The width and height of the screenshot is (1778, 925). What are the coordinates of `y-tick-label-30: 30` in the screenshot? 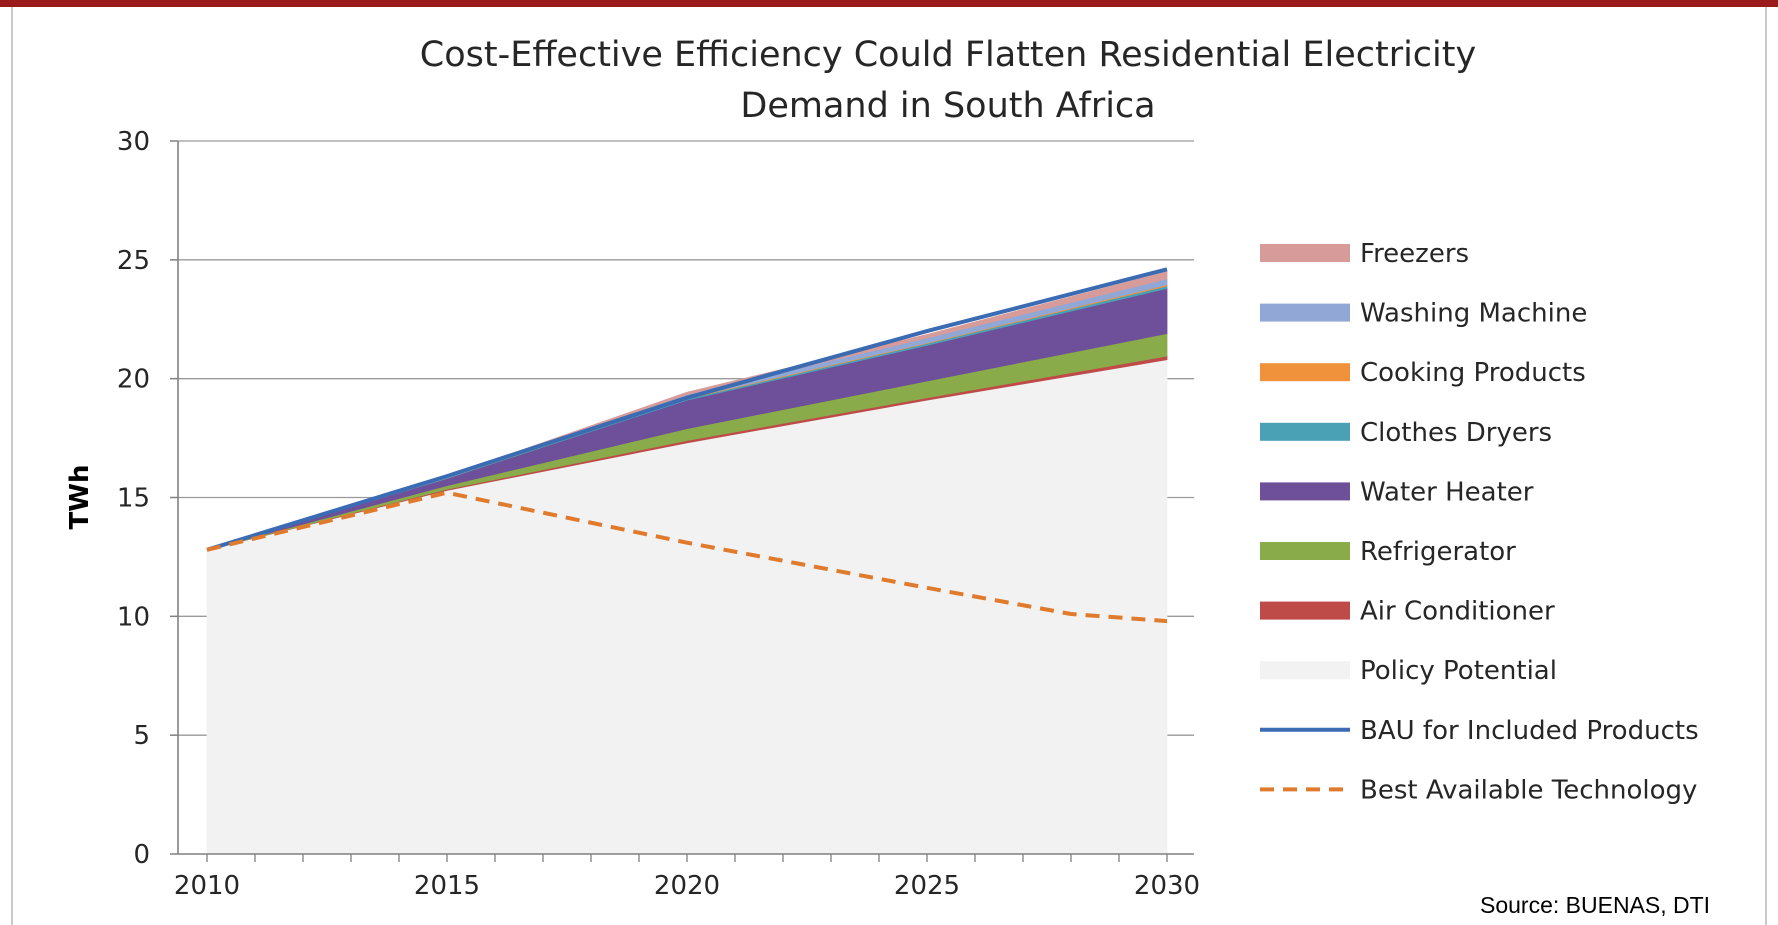 It's located at (133, 142).